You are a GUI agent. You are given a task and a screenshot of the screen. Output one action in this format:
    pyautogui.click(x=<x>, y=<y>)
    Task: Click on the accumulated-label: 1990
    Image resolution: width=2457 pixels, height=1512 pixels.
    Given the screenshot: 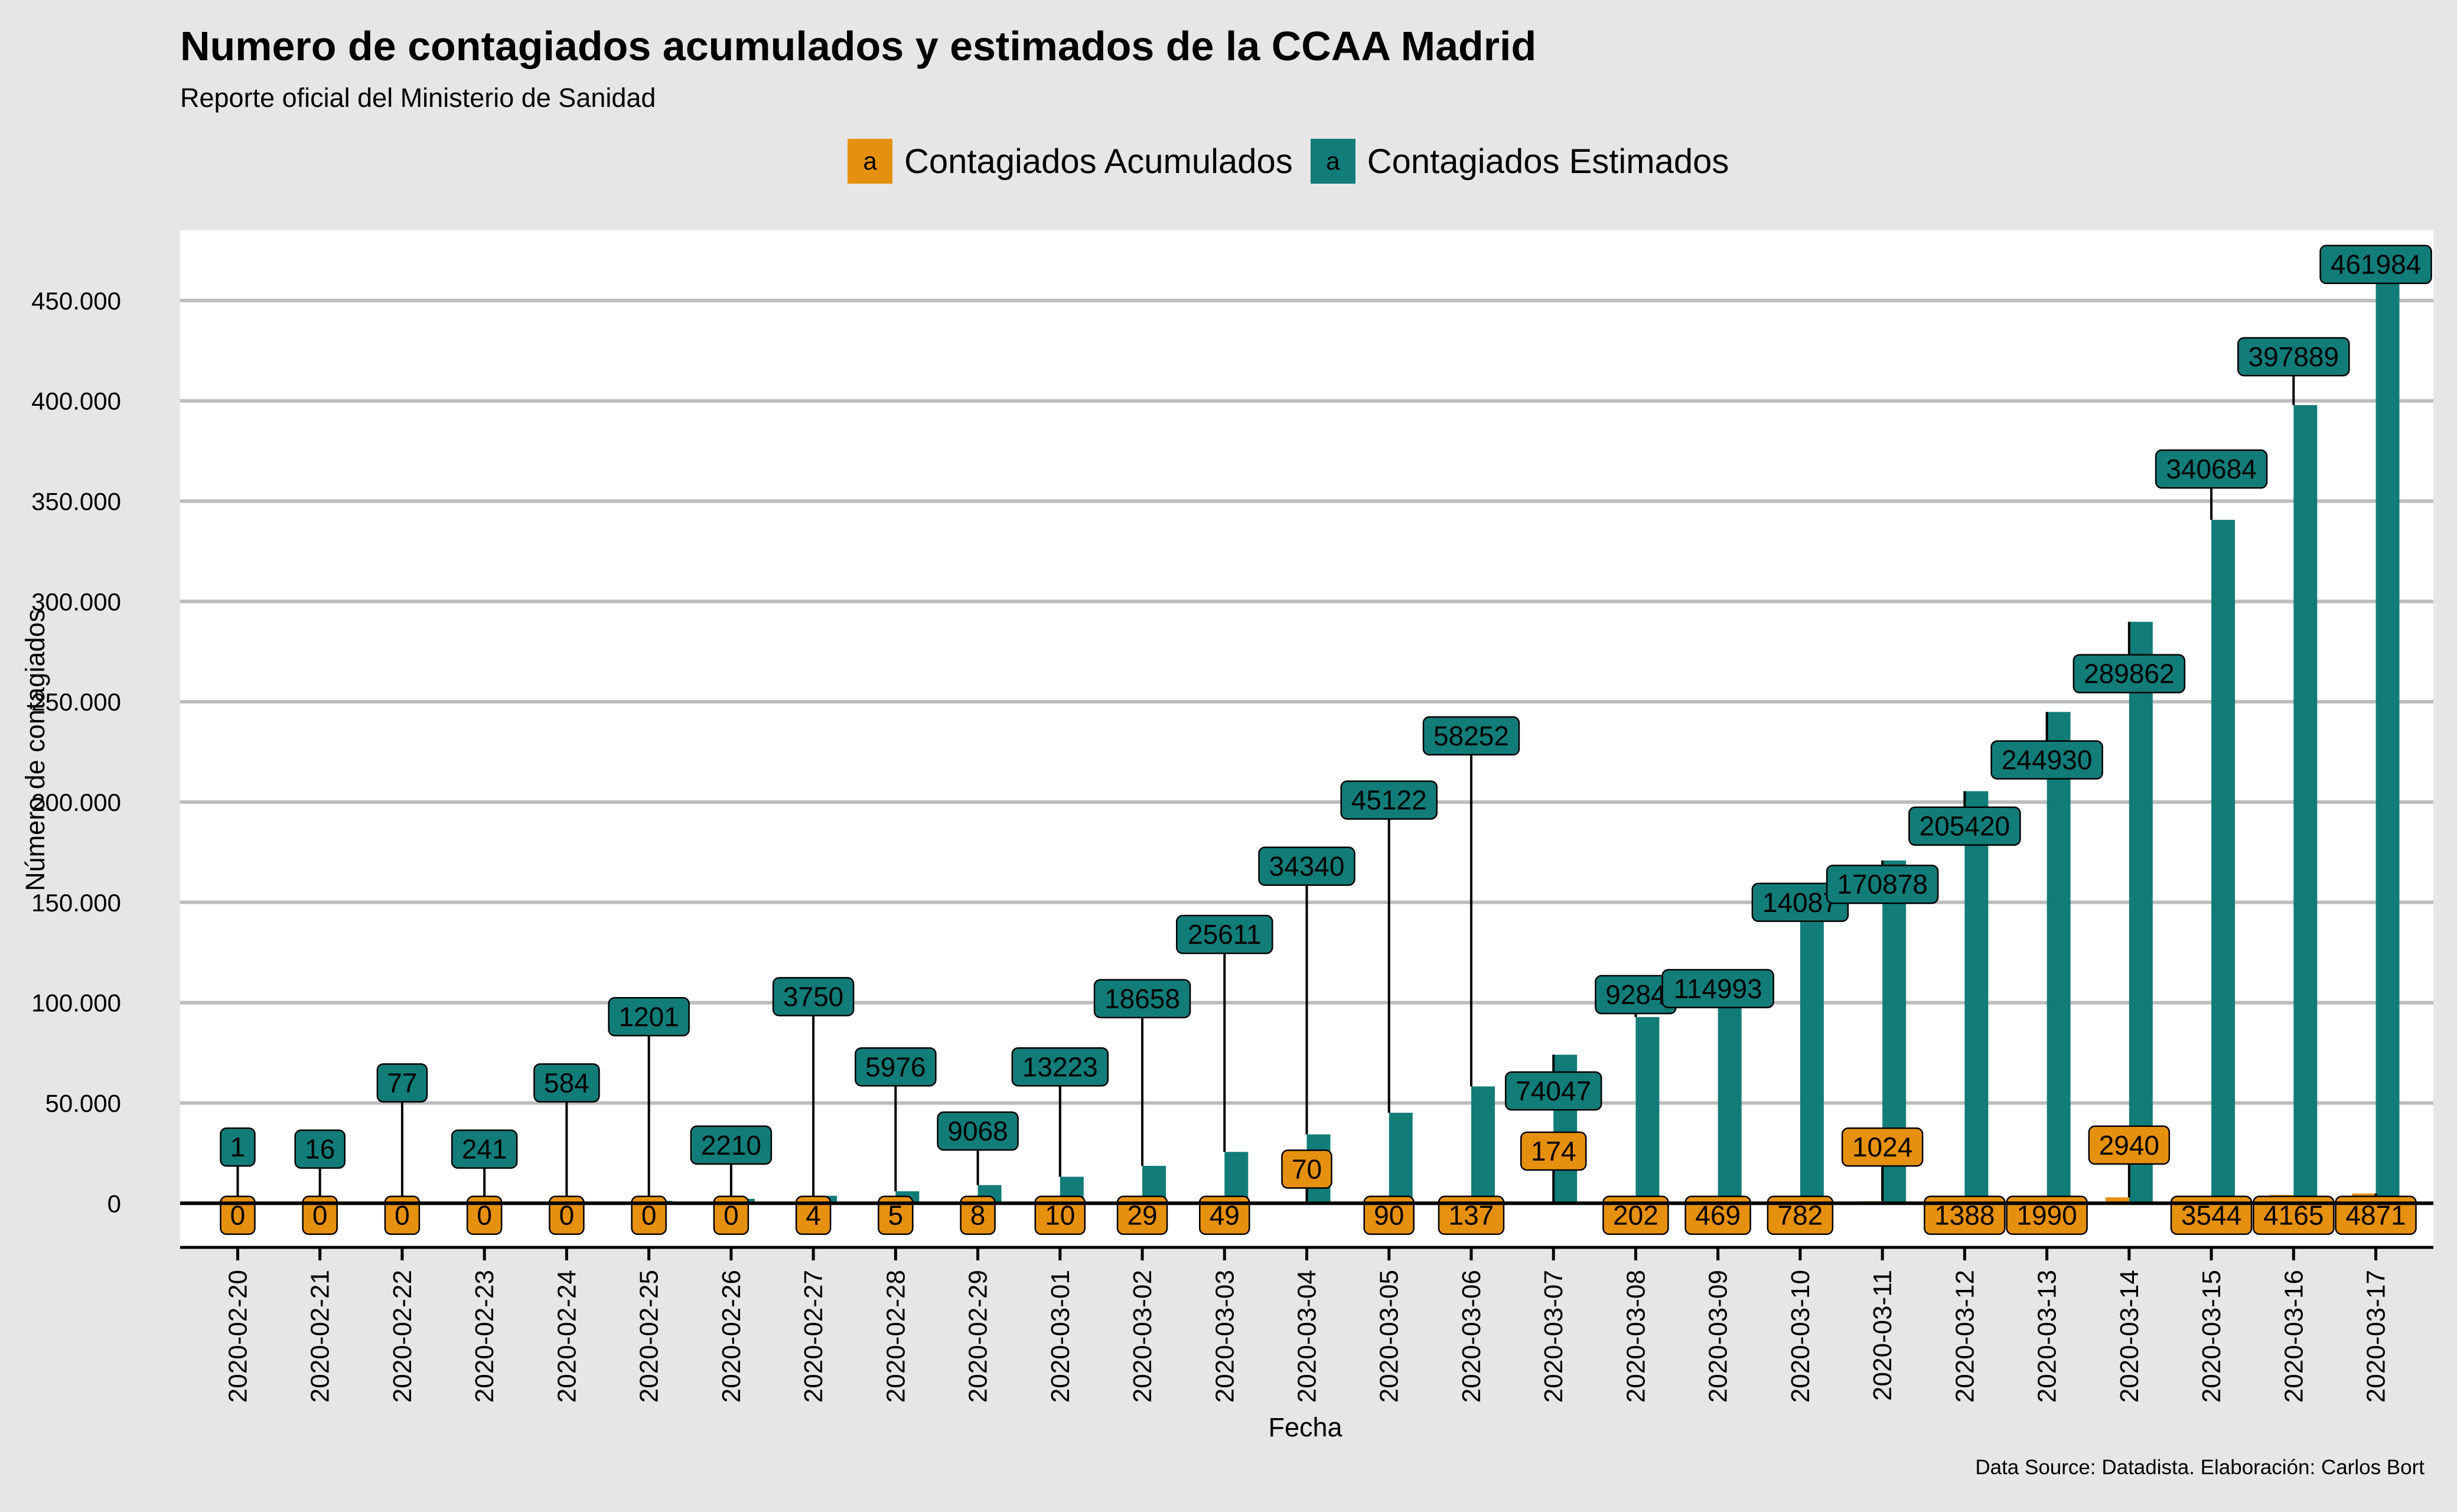 What is the action you would take?
    pyautogui.click(x=2046, y=1215)
    